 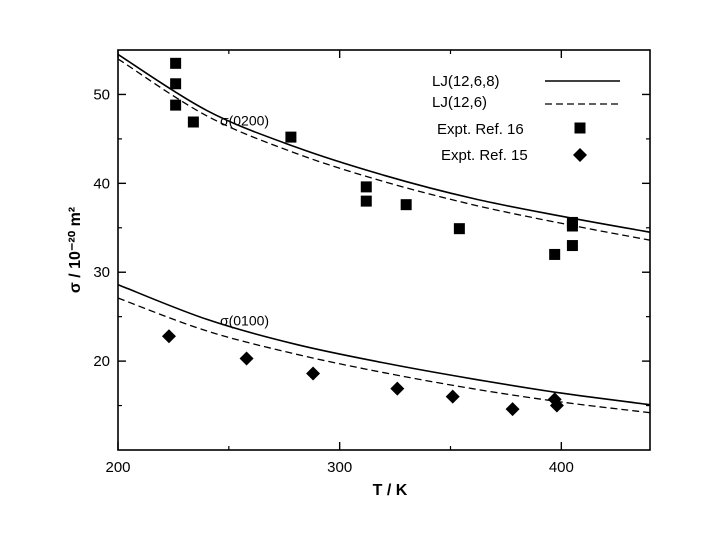 I want to click on y-axis-title: σ / 10⁻²⁰ m², so click(x=75, y=250).